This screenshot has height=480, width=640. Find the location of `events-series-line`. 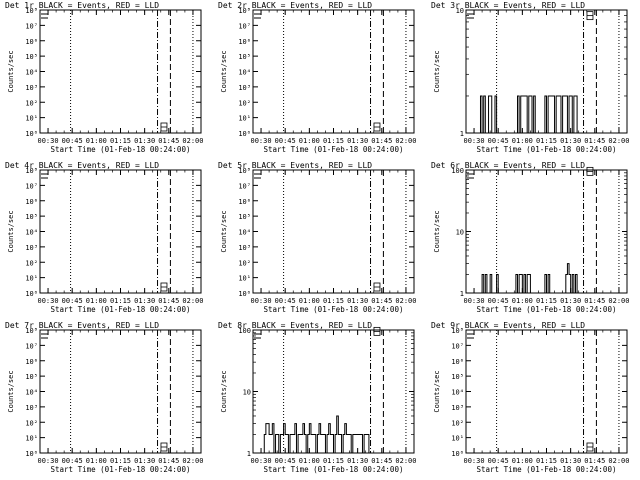

events-series-line is located at coordinates (531, 278).